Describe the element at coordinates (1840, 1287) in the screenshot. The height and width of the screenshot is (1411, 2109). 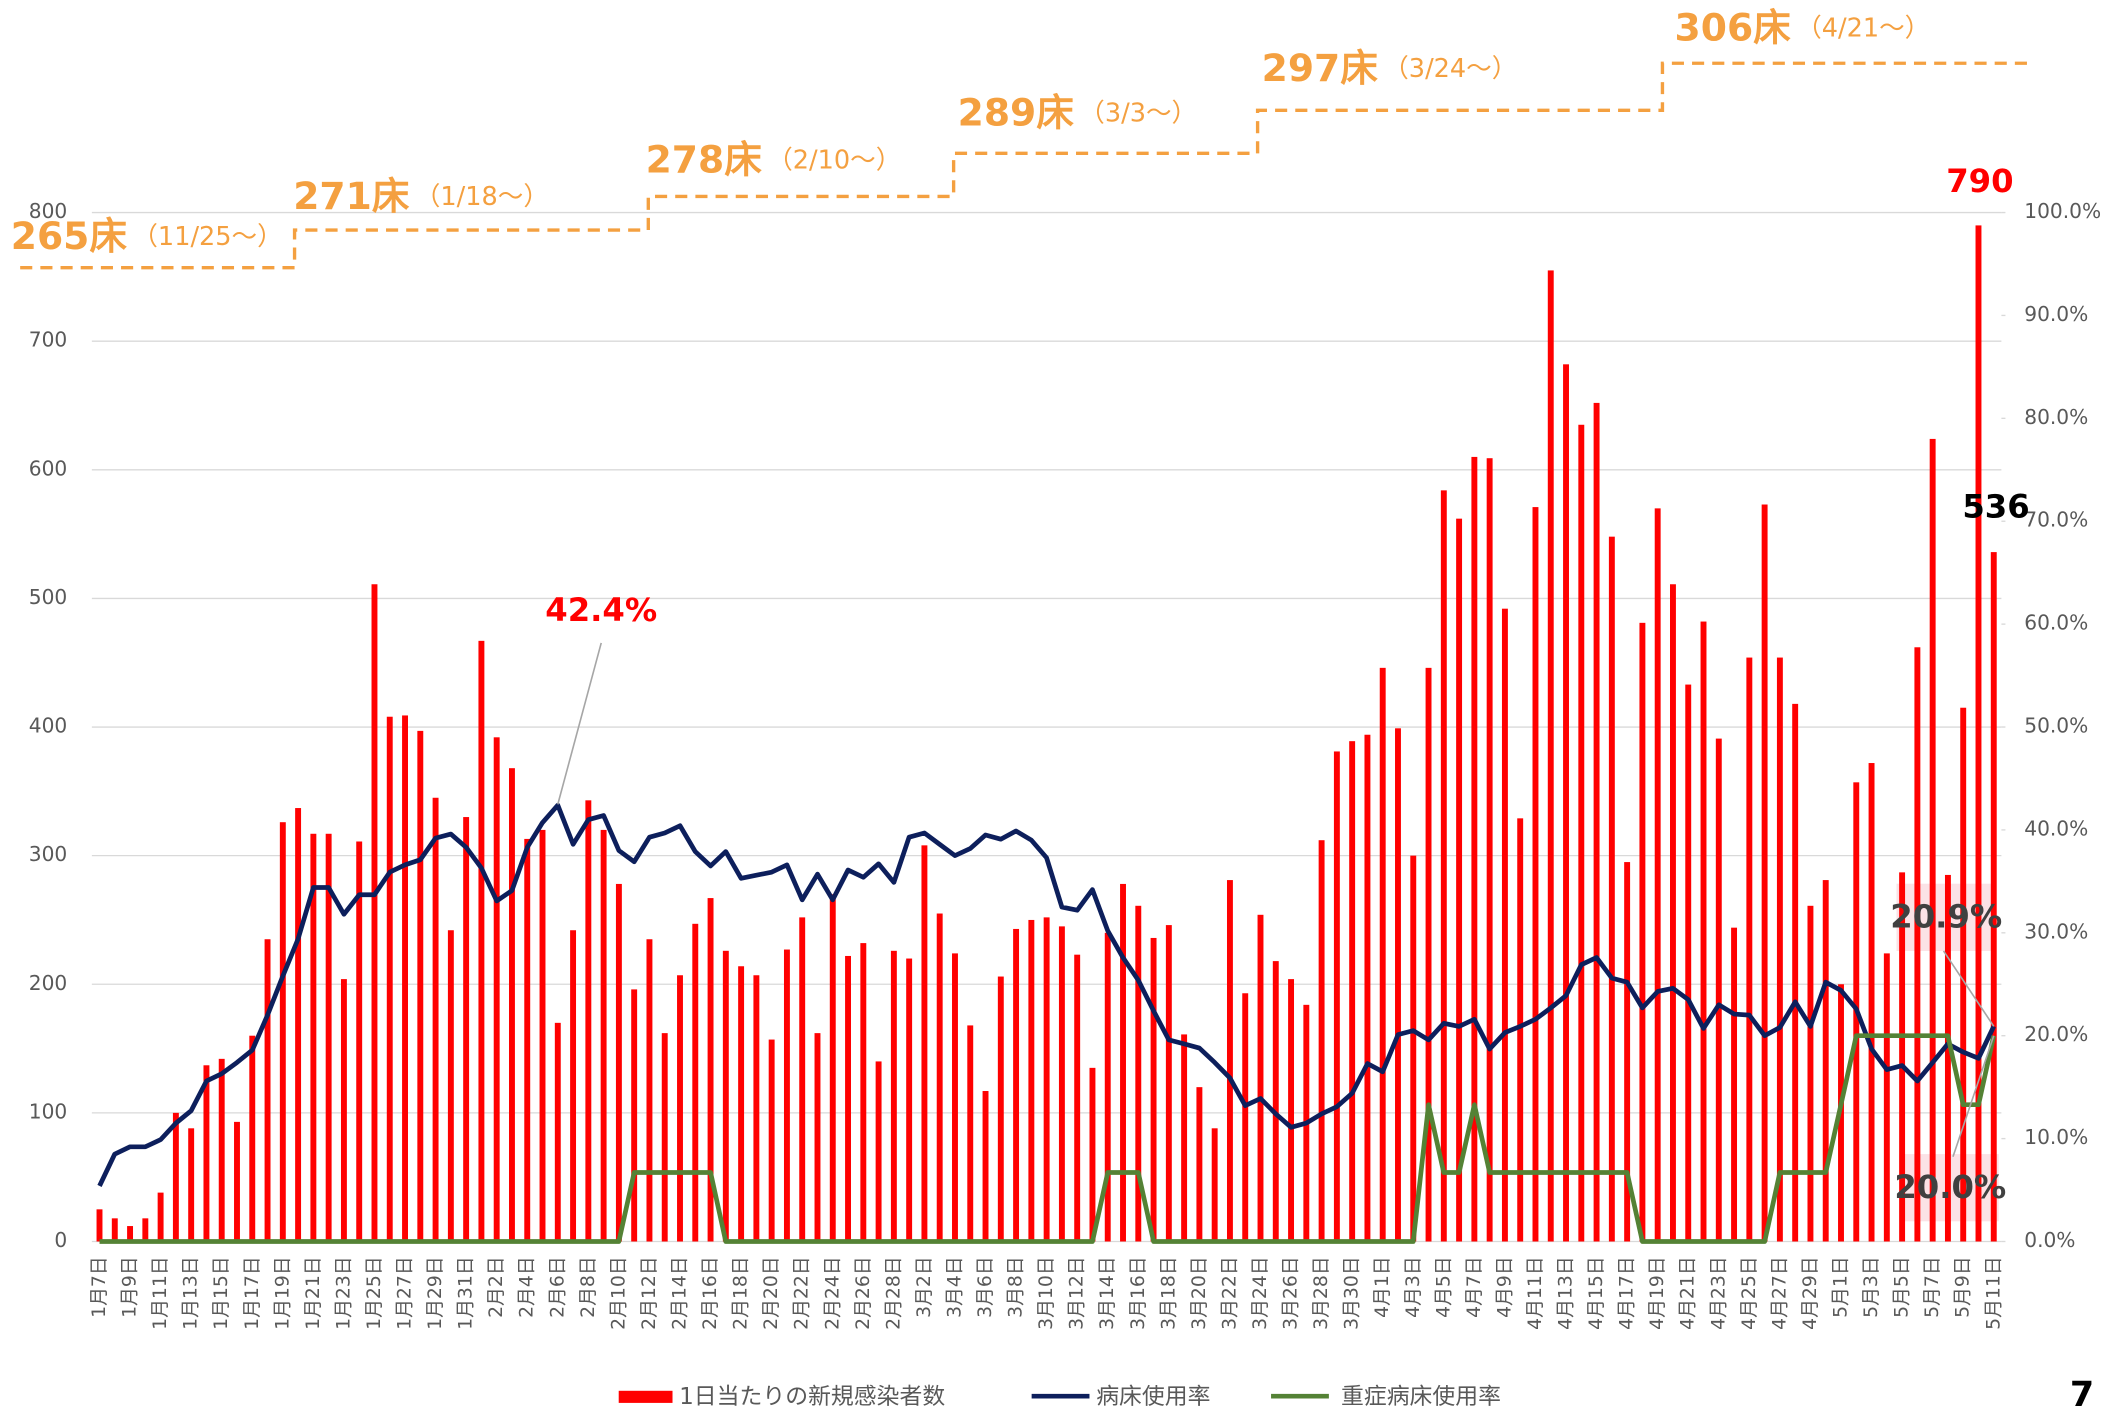
I see `x-tick-label: 5月1日` at that location.